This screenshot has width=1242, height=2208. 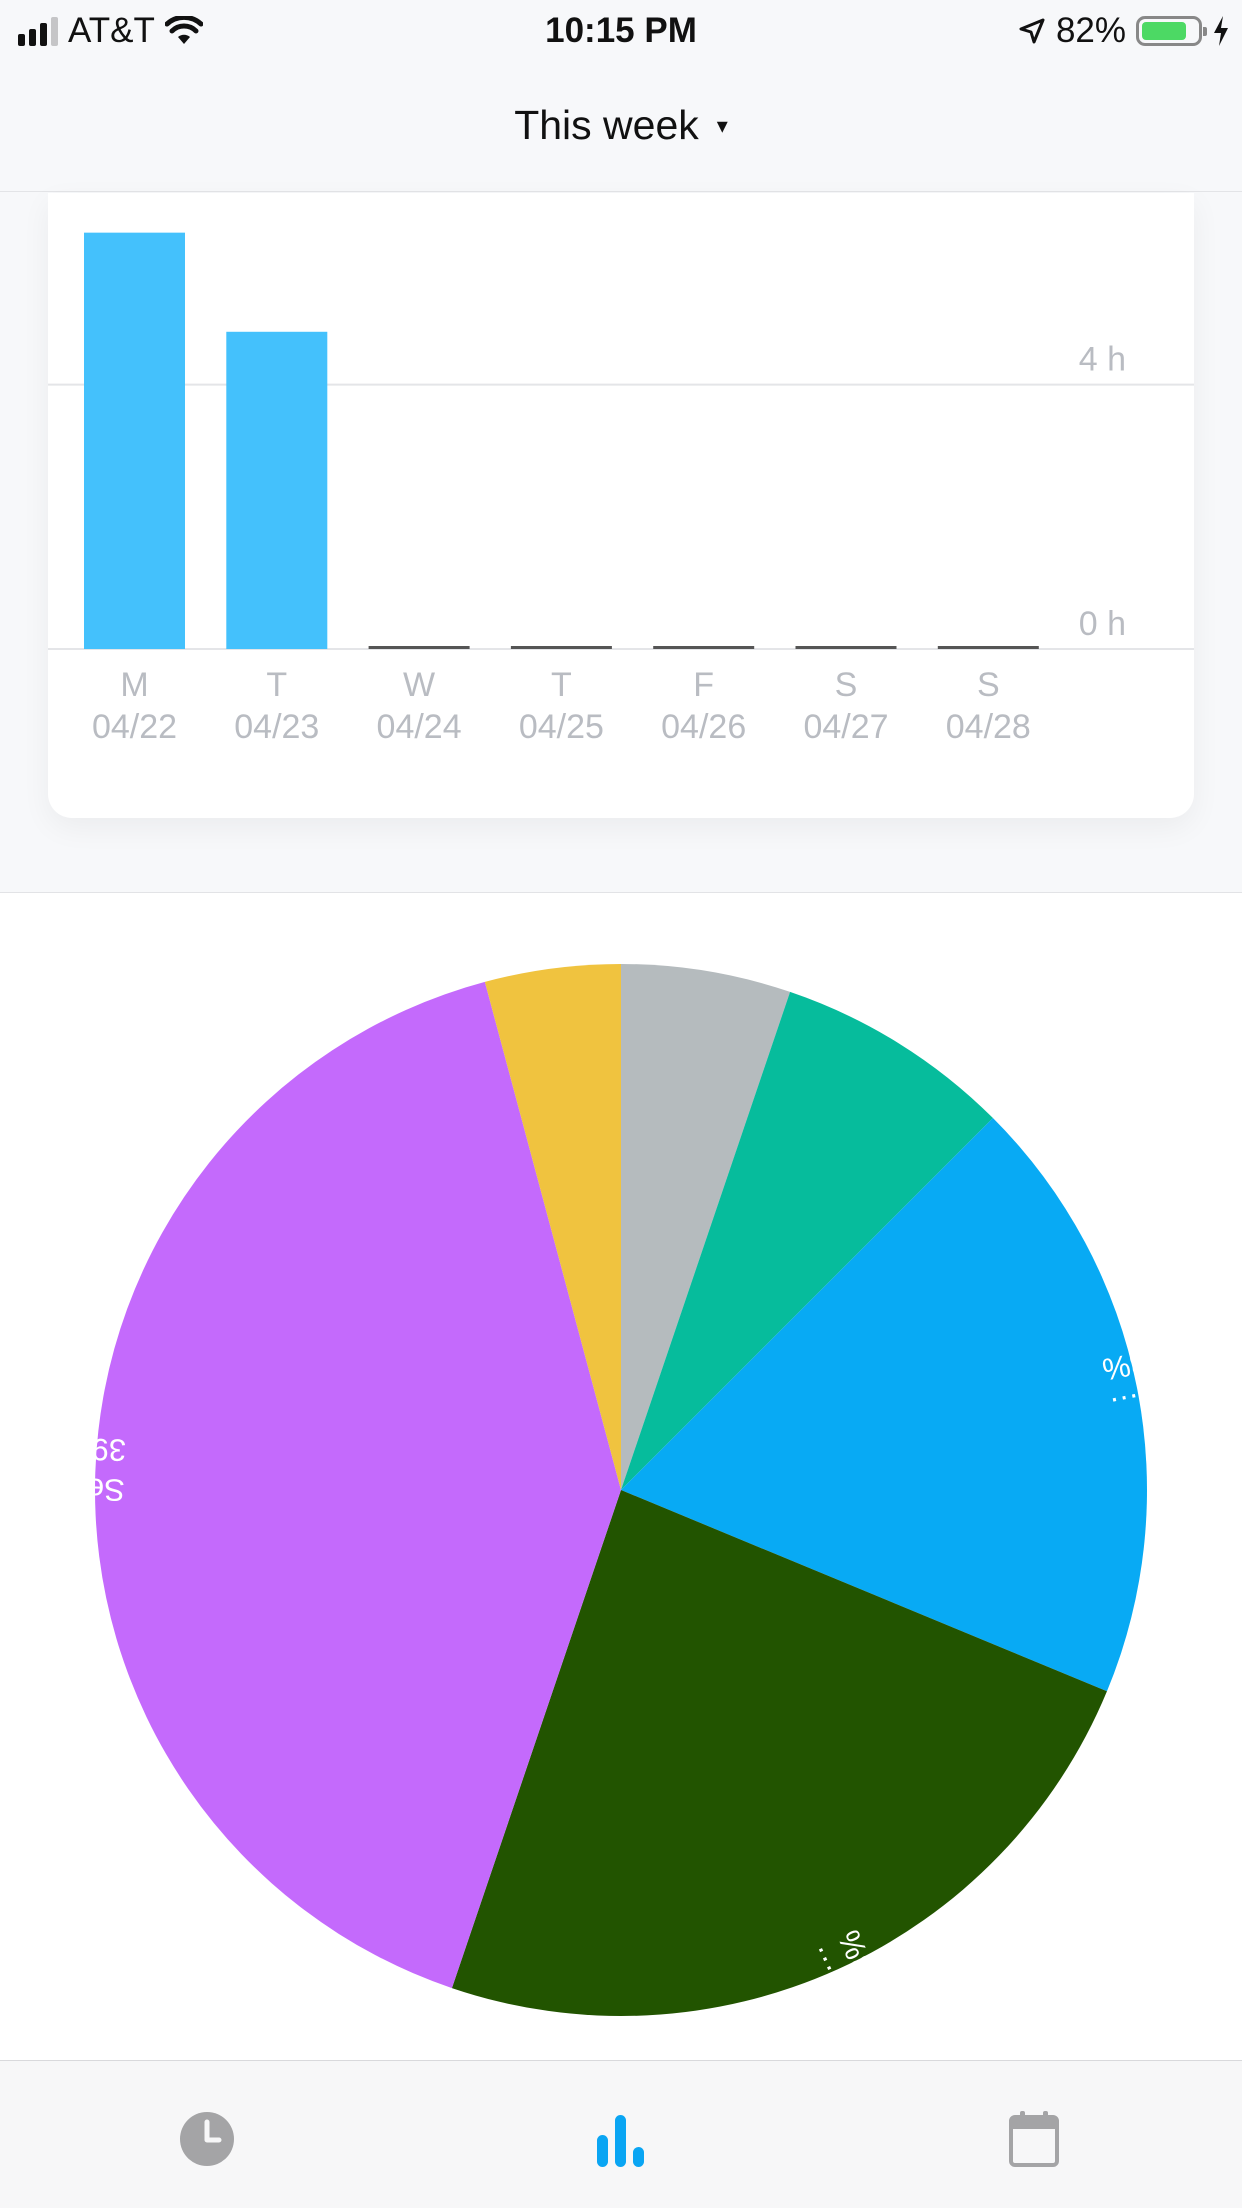 I want to click on calendar-icon, so click(x=1034, y=2139).